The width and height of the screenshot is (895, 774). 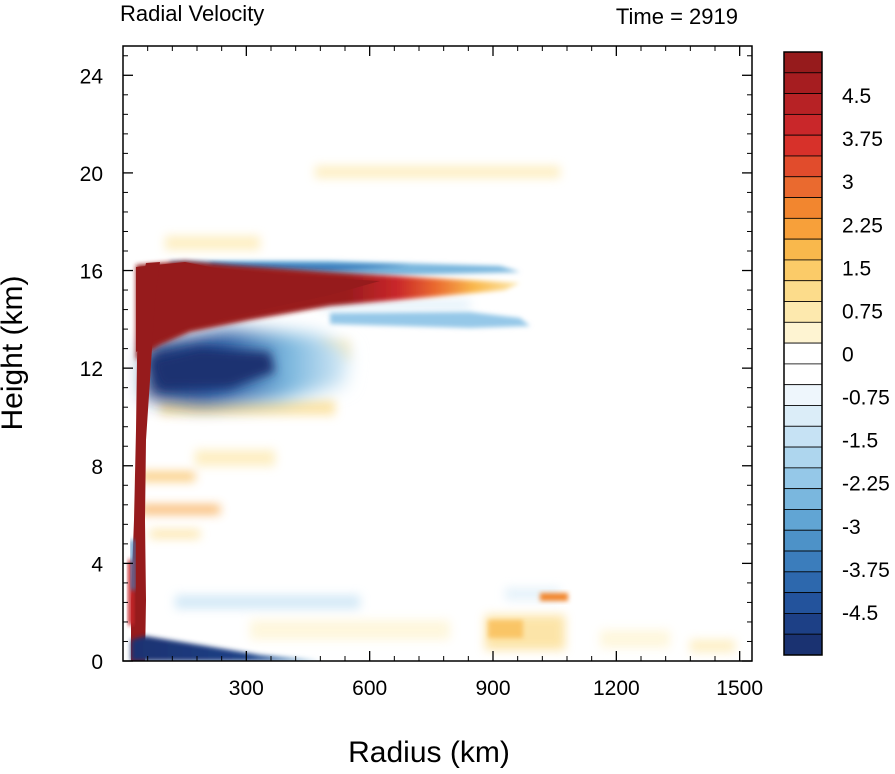 I want to click on colorbar-frame, so click(x=803, y=353).